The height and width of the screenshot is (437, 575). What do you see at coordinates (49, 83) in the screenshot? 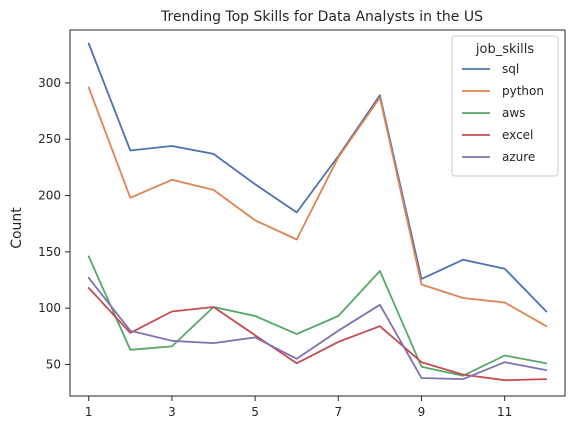
I see `y-tick-label: 300` at bounding box center [49, 83].